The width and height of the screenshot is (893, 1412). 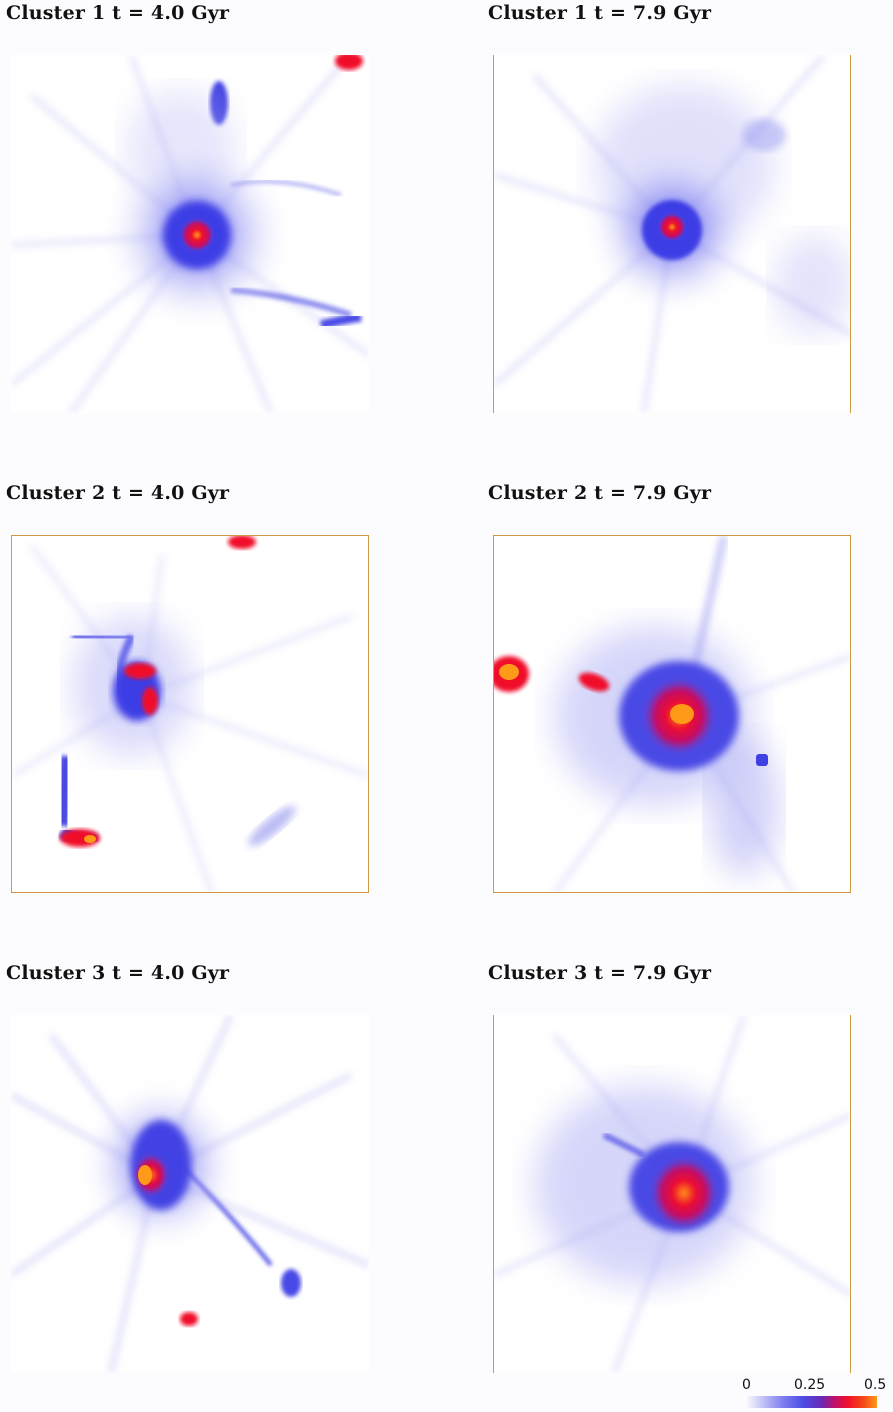 What do you see at coordinates (118, 973) in the screenshot?
I see `panel-title-c3-t4: Cluster 3 t = 4.0 Gyr` at bounding box center [118, 973].